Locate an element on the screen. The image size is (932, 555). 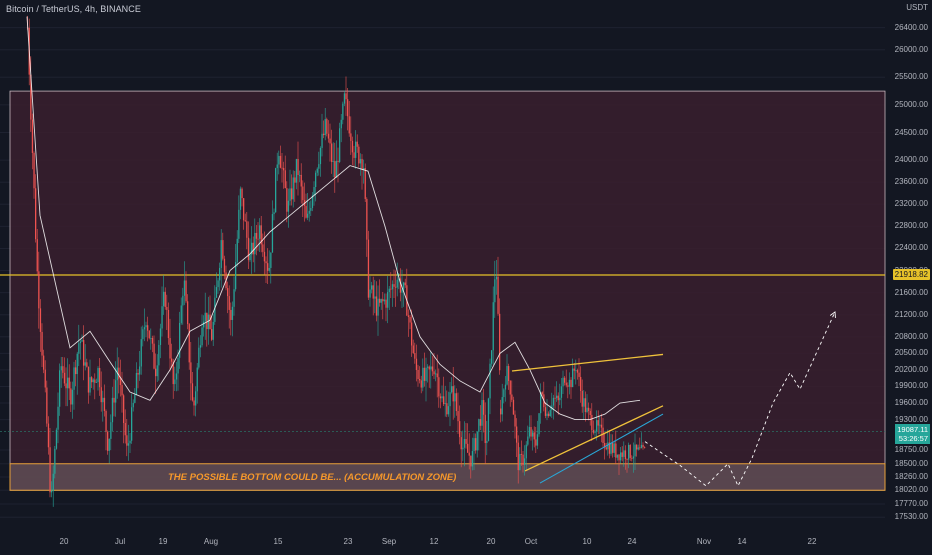
projection-arrowhead is located at coordinates (832, 314).